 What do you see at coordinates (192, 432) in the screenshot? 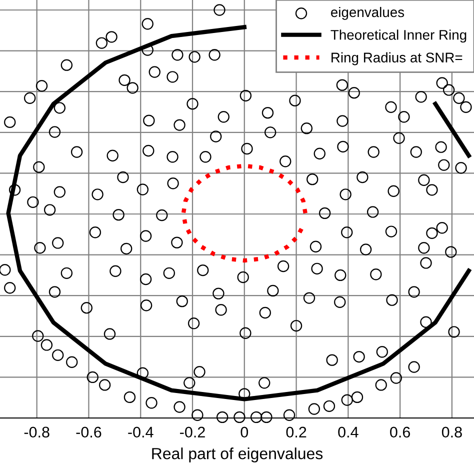
I see `x-tick-label: -0.2` at bounding box center [192, 432].